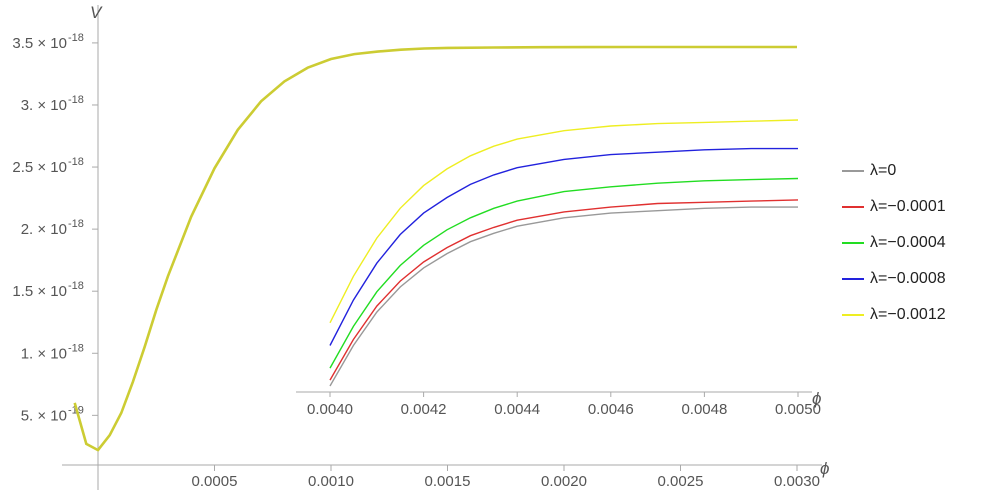 The width and height of the screenshot is (981, 500). I want to click on main-x-axis-label: ϕ, so click(824, 468).